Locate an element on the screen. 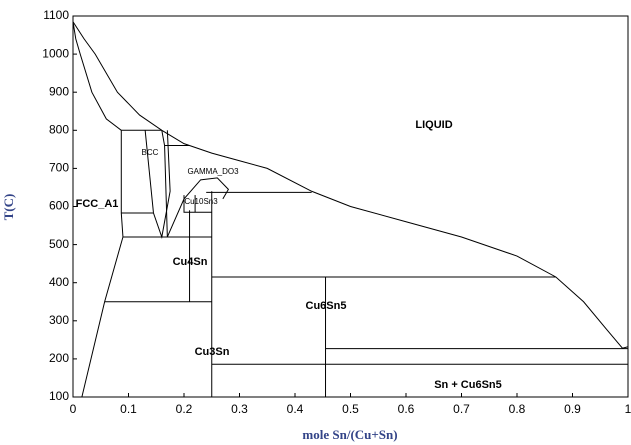 This screenshot has width=631, height=445. x-tick-label: 1 is located at coordinates (628, 409).